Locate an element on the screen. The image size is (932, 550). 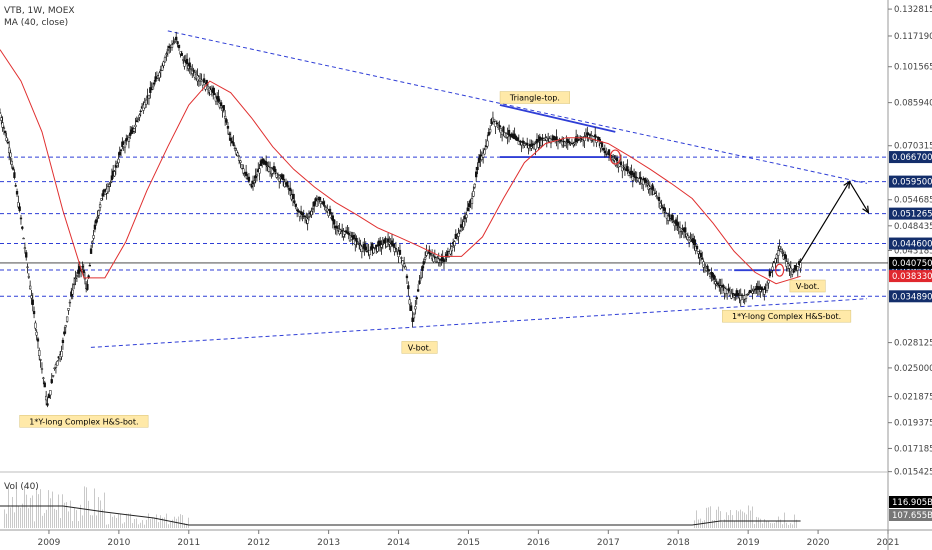
y-tick-label: 0.048435 is located at coordinates (913, 227).